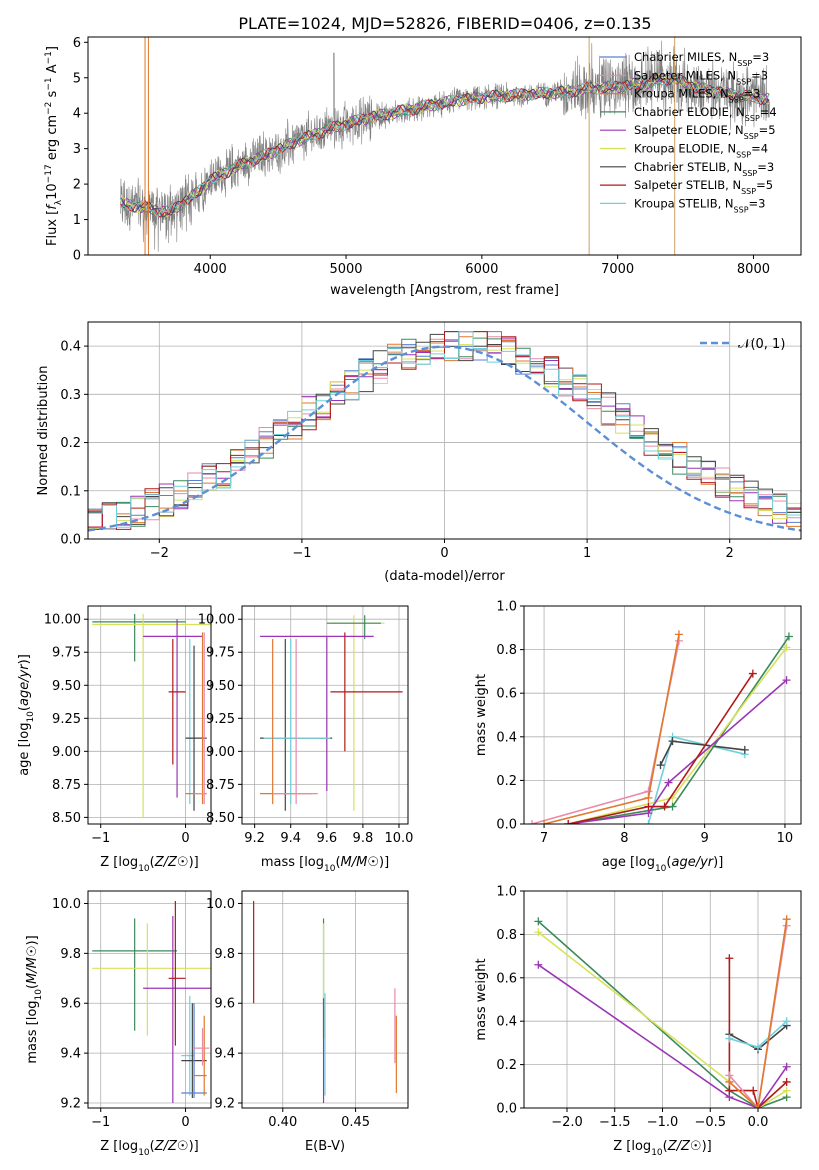  What do you see at coordinates (220, 785) in the screenshot?
I see `y-tick-label: 8.75` at bounding box center [220, 785].